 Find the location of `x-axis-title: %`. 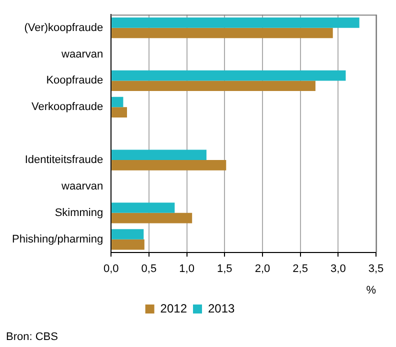

x-axis-title: % is located at coordinates (371, 290).